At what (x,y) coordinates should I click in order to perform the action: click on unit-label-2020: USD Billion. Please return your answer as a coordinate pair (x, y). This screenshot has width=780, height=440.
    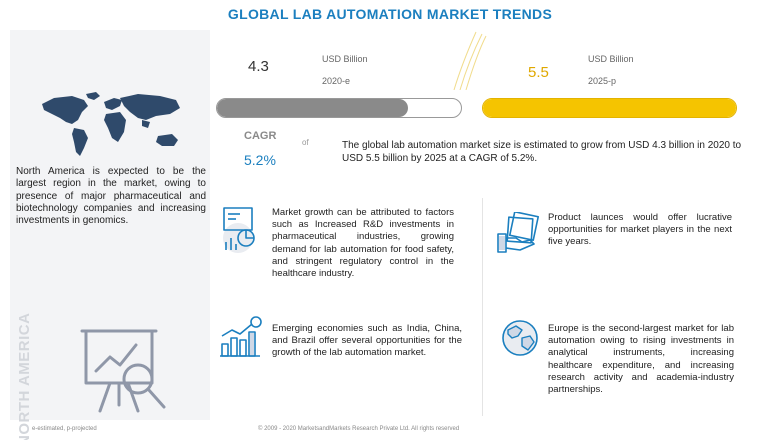
    Looking at the image, I should click on (345, 59).